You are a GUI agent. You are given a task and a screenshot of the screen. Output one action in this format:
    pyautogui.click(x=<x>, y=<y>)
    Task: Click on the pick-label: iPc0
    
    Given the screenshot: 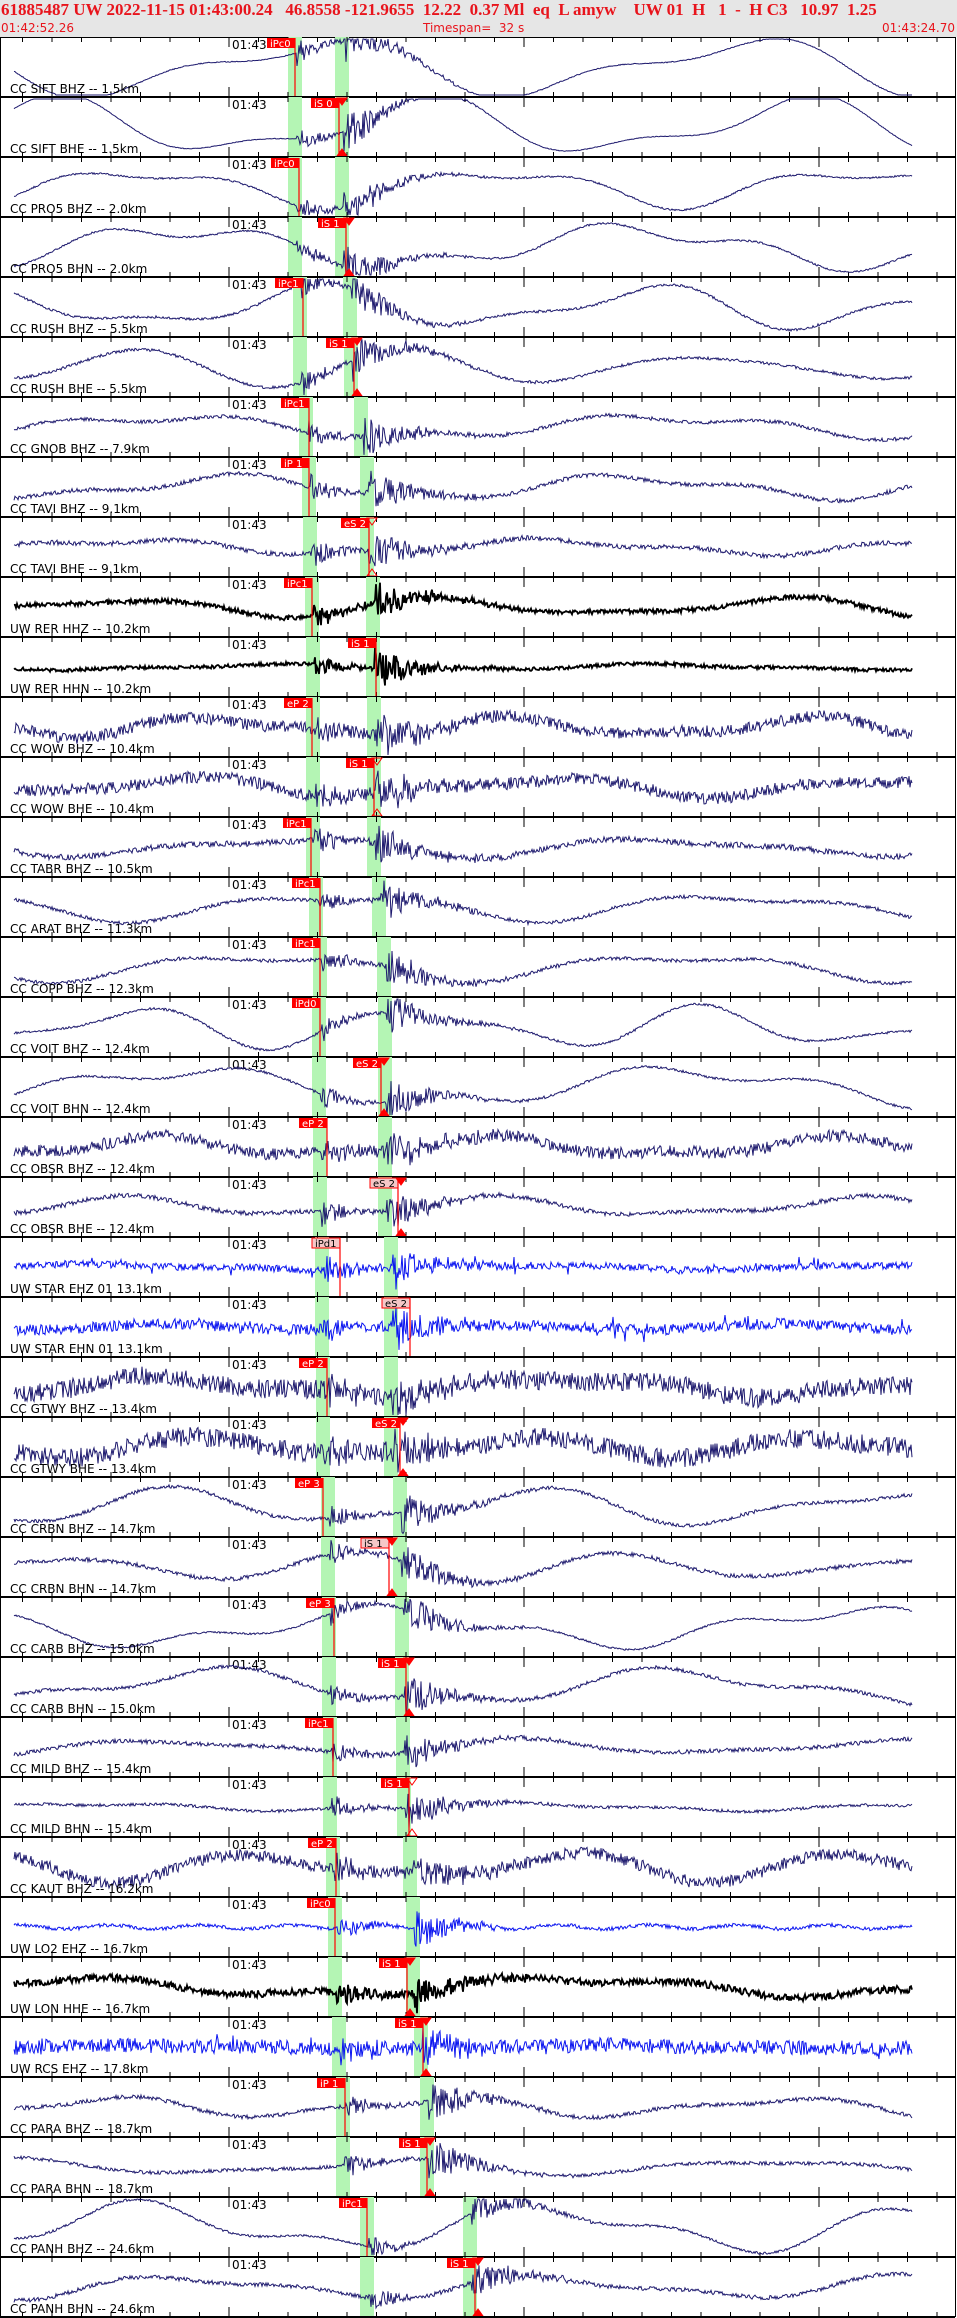 What is the action you would take?
    pyautogui.click(x=280, y=44)
    